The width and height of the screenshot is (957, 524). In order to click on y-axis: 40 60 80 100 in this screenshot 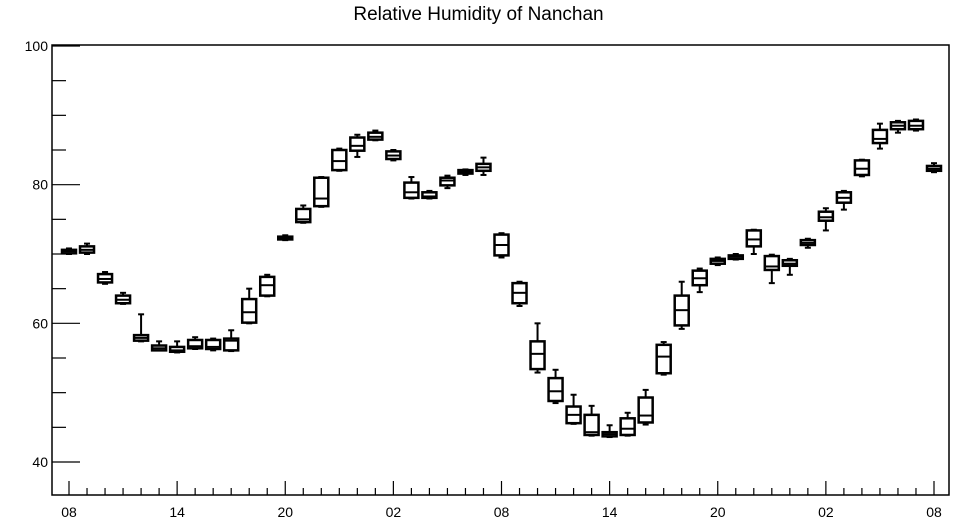, I will do `click(52, 254)`.